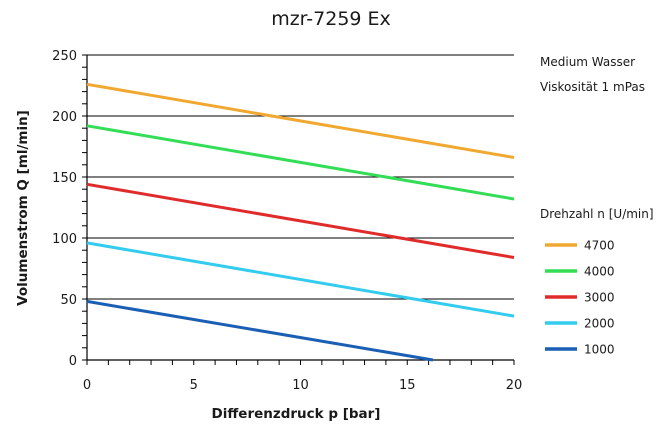 The image size is (662, 425). What do you see at coordinates (64, 56) in the screenshot?
I see `y-tick-label: 250` at bounding box center [64, 56].